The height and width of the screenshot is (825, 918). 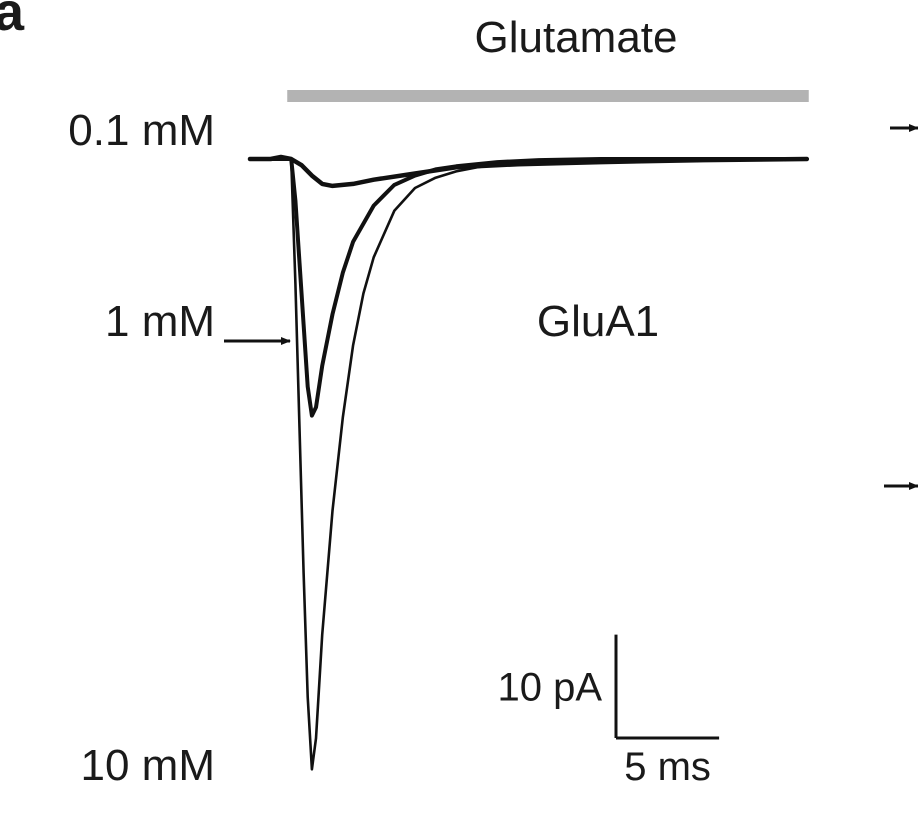 I want to click on panel-label: a, so click(x=12, y=21).